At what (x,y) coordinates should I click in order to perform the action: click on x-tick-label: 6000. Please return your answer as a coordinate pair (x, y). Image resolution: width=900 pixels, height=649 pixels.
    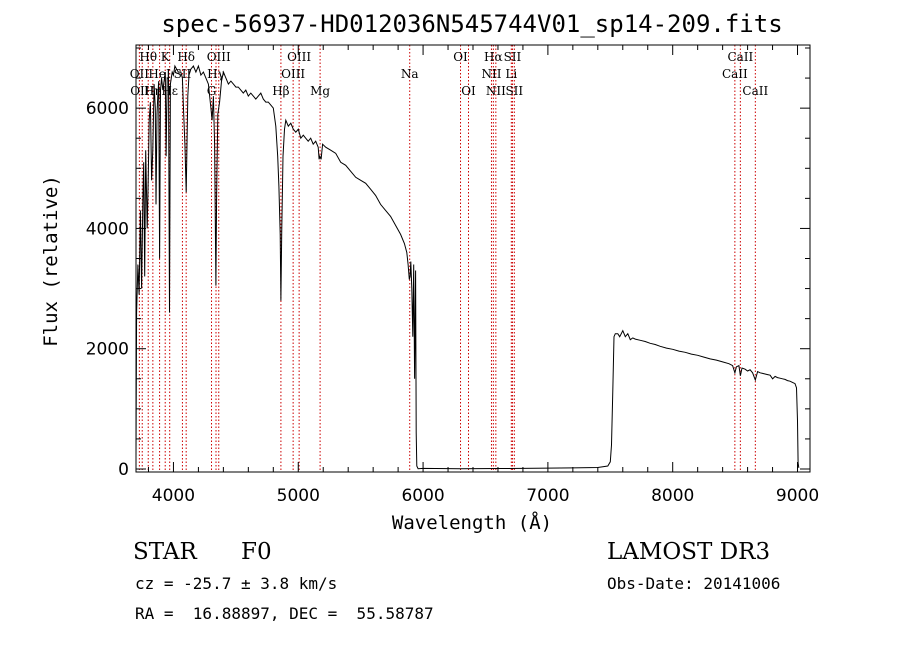
    Looking at the image, I should click on (422, 496).